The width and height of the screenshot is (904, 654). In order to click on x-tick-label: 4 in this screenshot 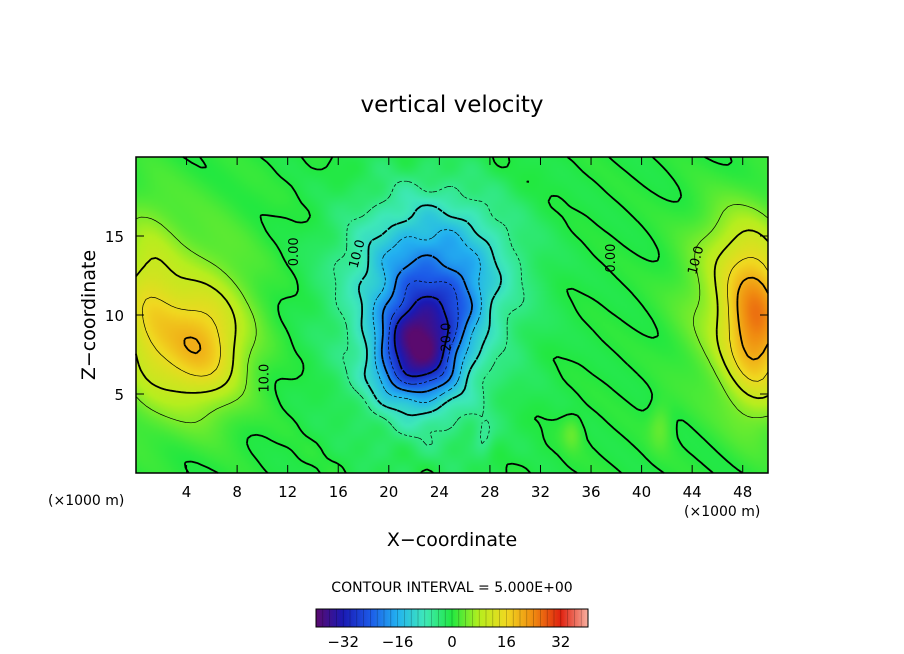, I will do `click(187, 492)`.